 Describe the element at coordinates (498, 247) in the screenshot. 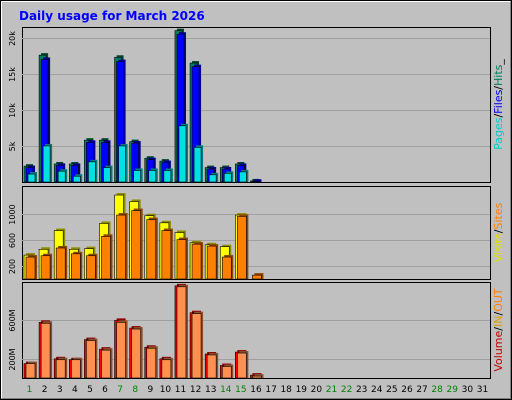

I see `legend-entry: Visits` at that location.